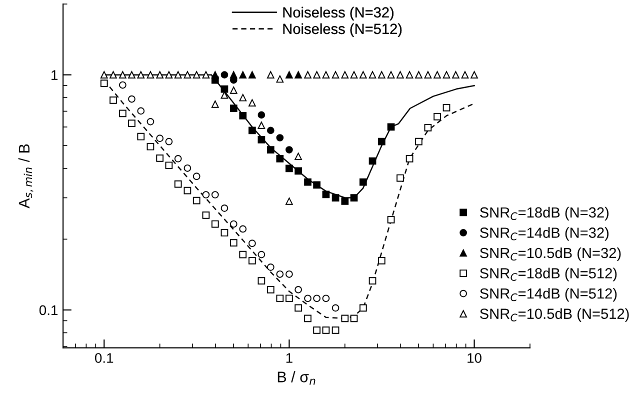 This screenshot has height=404, width=637. Describe the element at coordinates (554, 315) in the screenshot. I see `legend-label: SNR$_{C}$=10.5dB (N=512)` at that location.